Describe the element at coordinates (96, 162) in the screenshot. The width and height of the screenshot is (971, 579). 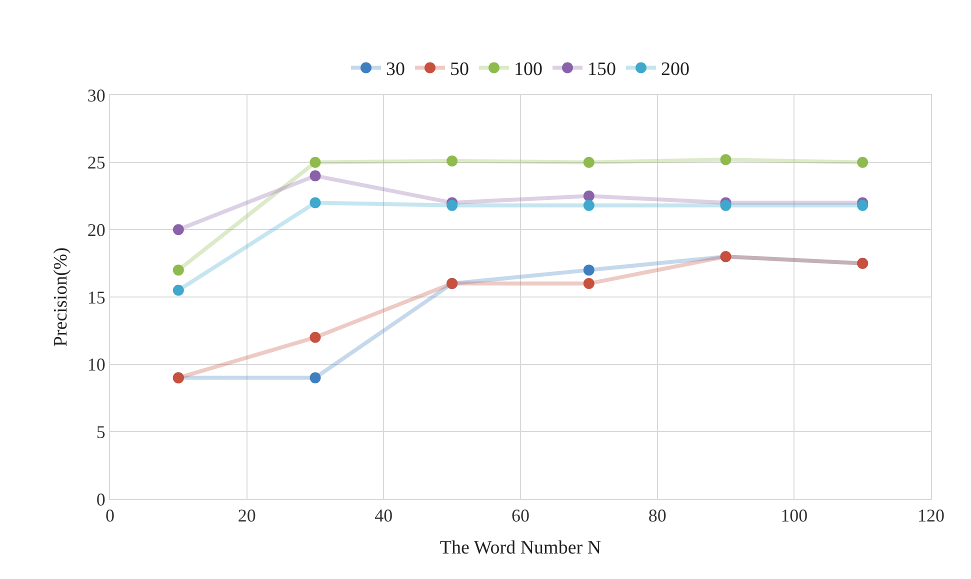
I see `y-tick-label: 25` at that location.